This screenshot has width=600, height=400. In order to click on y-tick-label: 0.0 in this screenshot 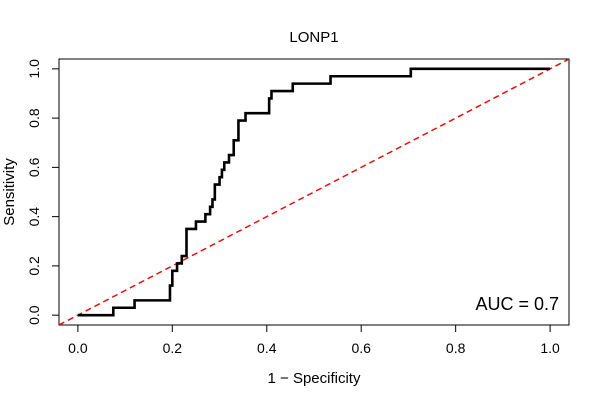, I will do `click(34, 315)`.